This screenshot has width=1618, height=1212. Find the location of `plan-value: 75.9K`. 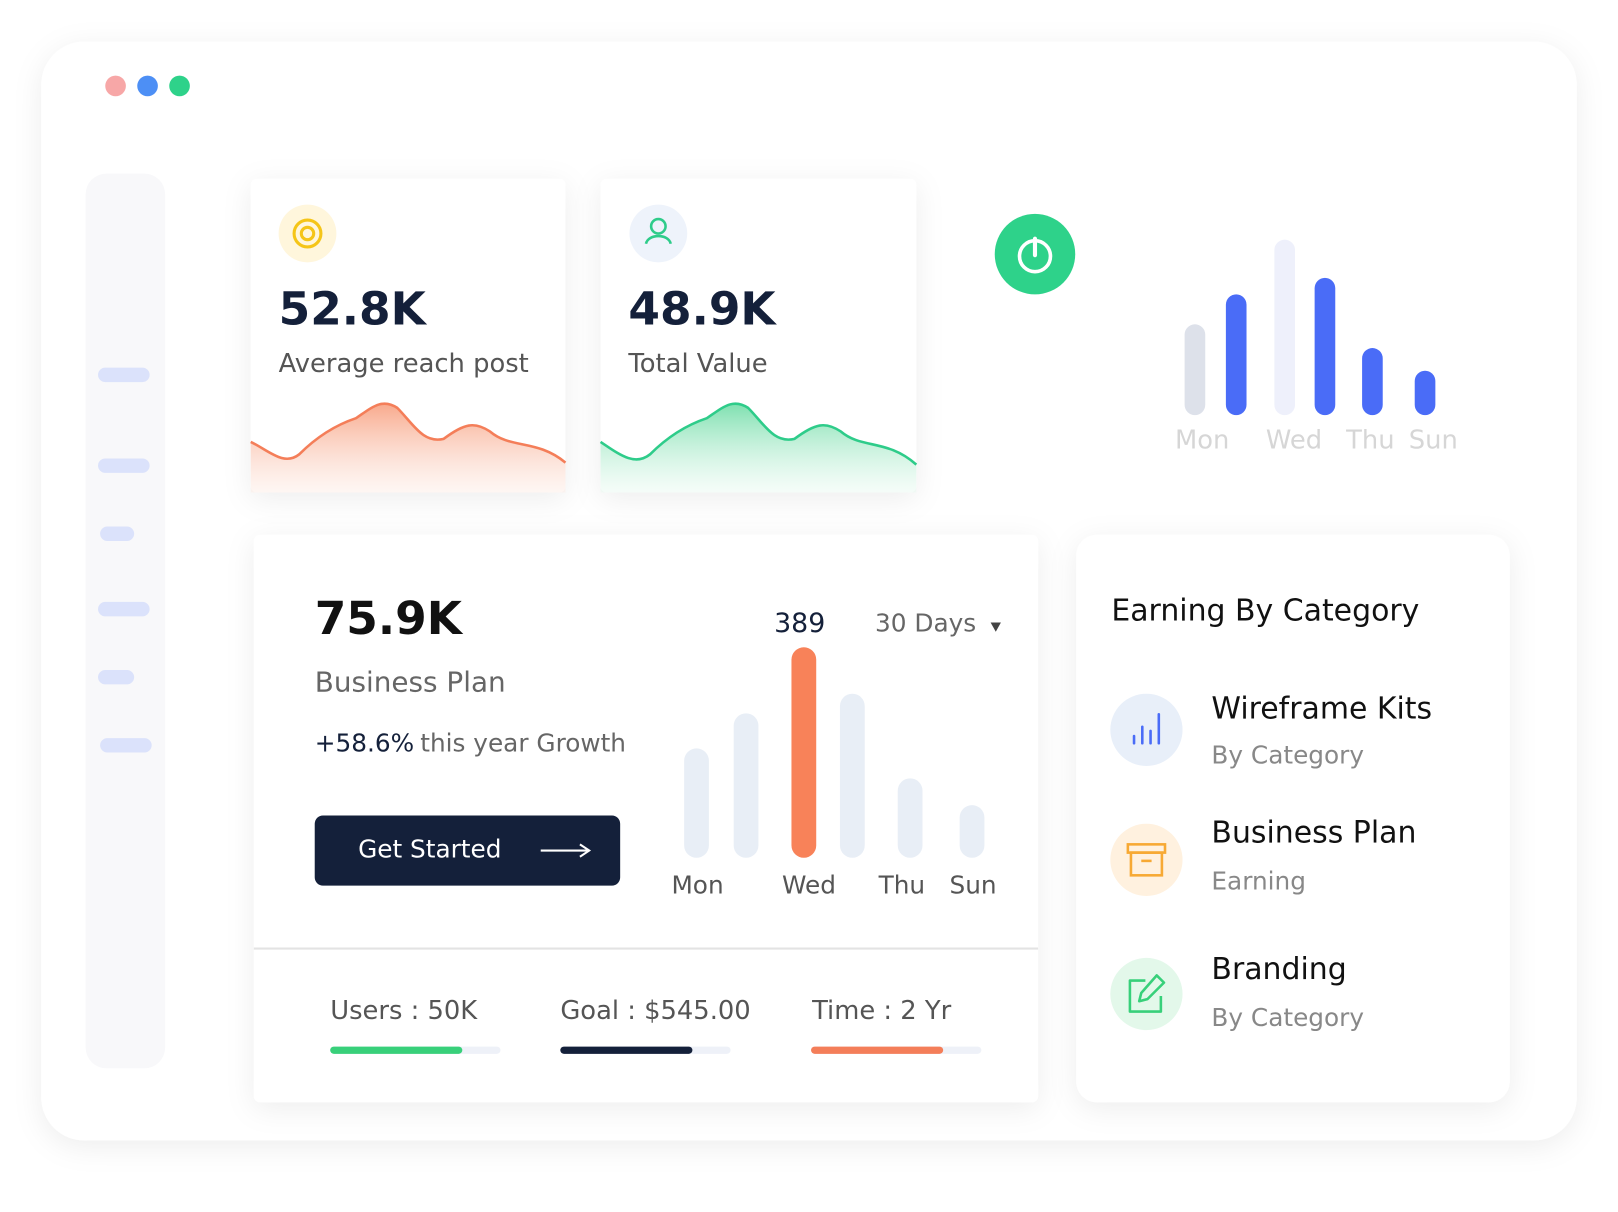

plan-value: 75.9K is located at coordinates (389, 618).